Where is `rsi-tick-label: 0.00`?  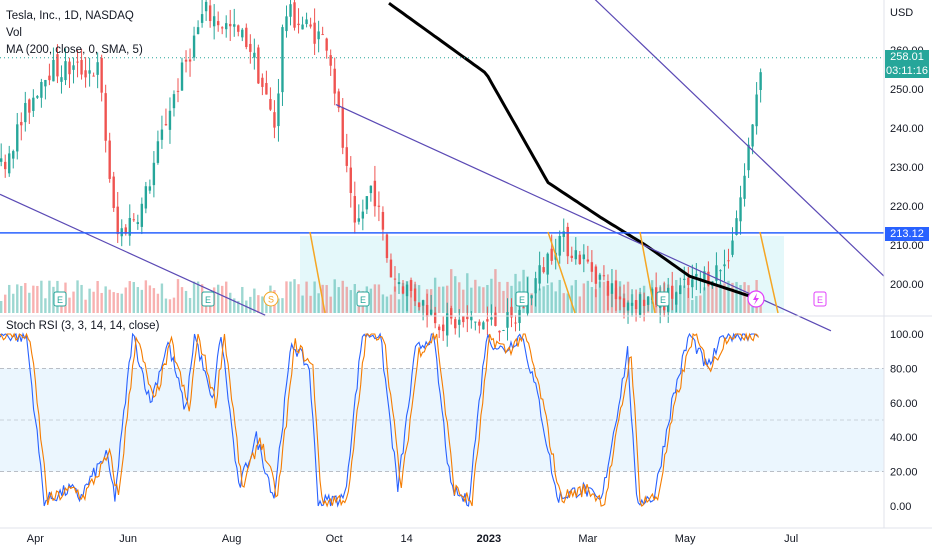 rsi-tick-label: 0.00 is located at coordinates (900, 507).